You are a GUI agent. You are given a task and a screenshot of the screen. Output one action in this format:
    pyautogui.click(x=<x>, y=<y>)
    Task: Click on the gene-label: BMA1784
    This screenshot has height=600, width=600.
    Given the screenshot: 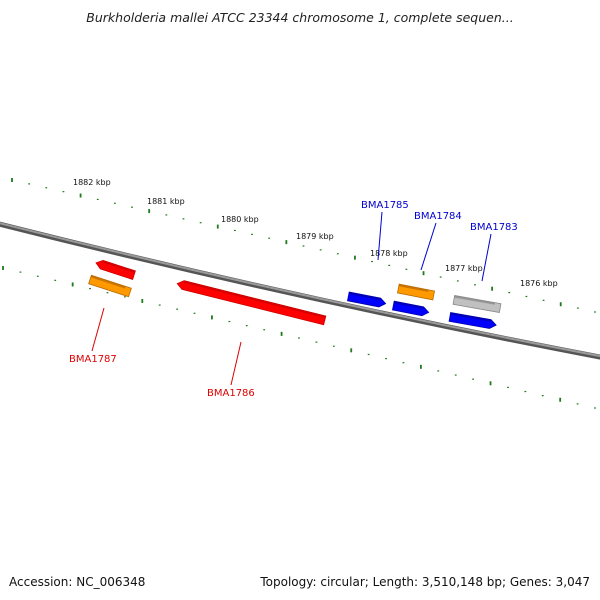 What is the action you would take?
    pyautogui.click(x=438, y=216)
    